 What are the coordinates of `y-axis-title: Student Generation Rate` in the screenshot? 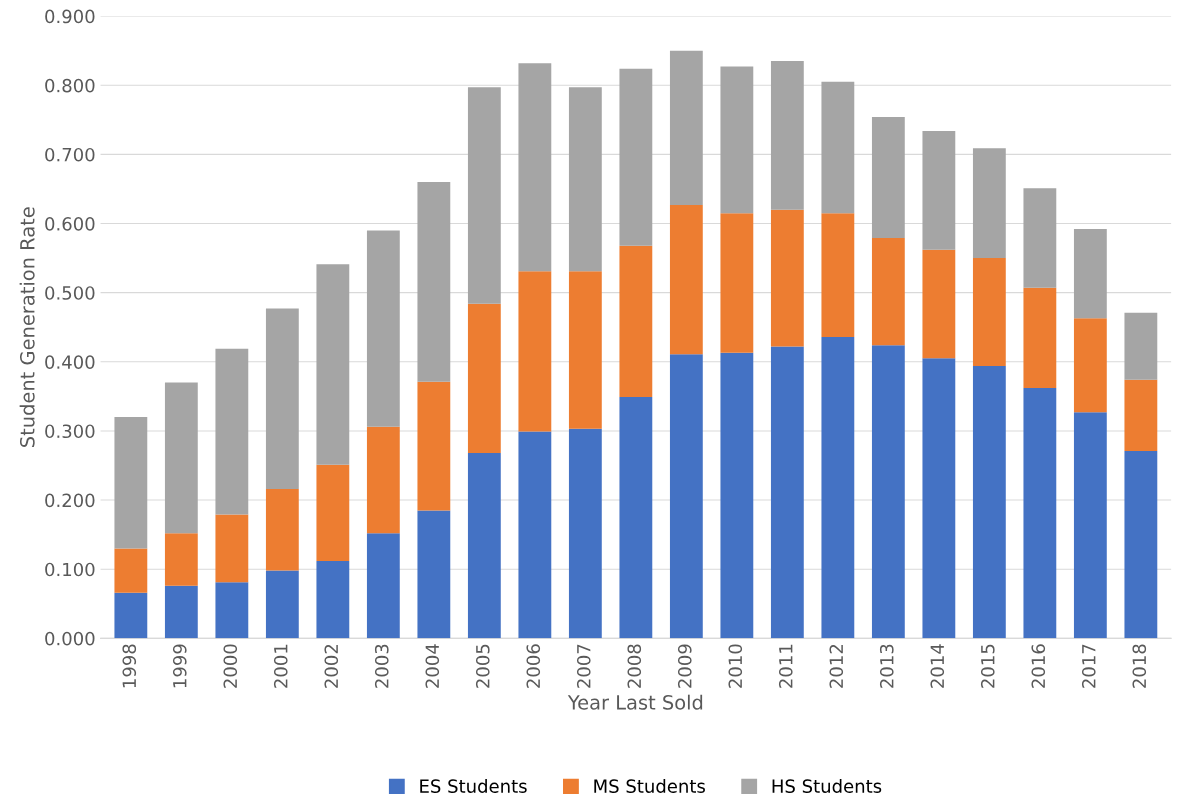 It's located at (27, 327).